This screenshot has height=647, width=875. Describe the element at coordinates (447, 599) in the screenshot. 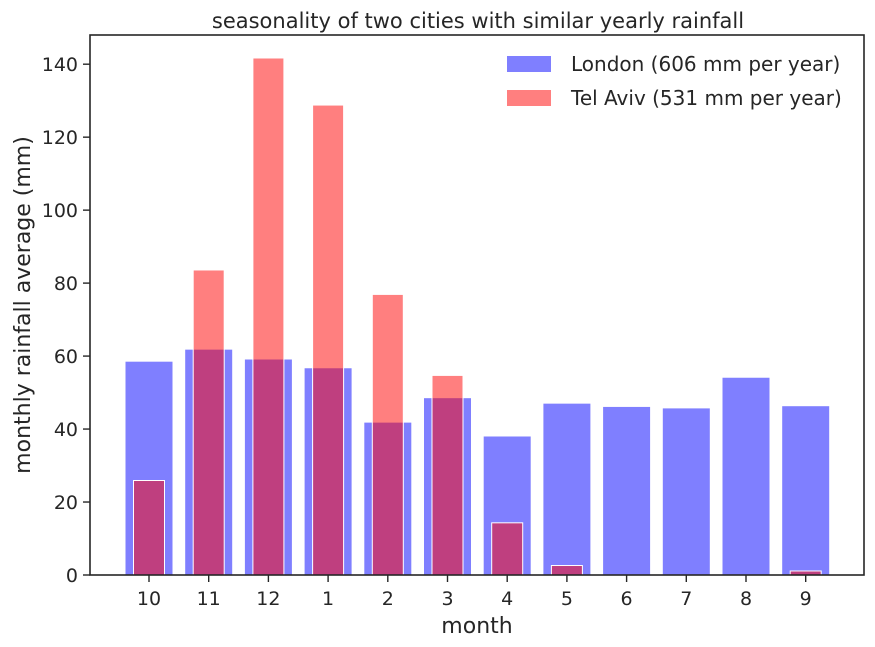

I see `x-tick-label: 3` at that location.